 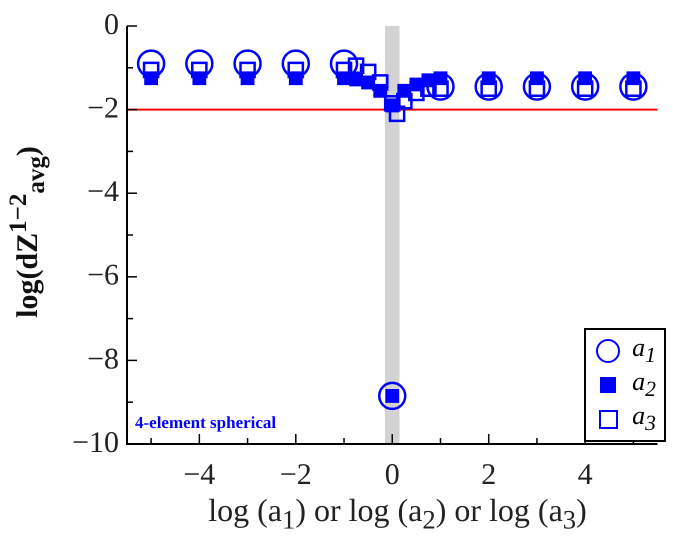 What do you see at coordinates (488, 474) in the screenshot?
I see `x-tick-label: 2` at bounding box center [488, 474].